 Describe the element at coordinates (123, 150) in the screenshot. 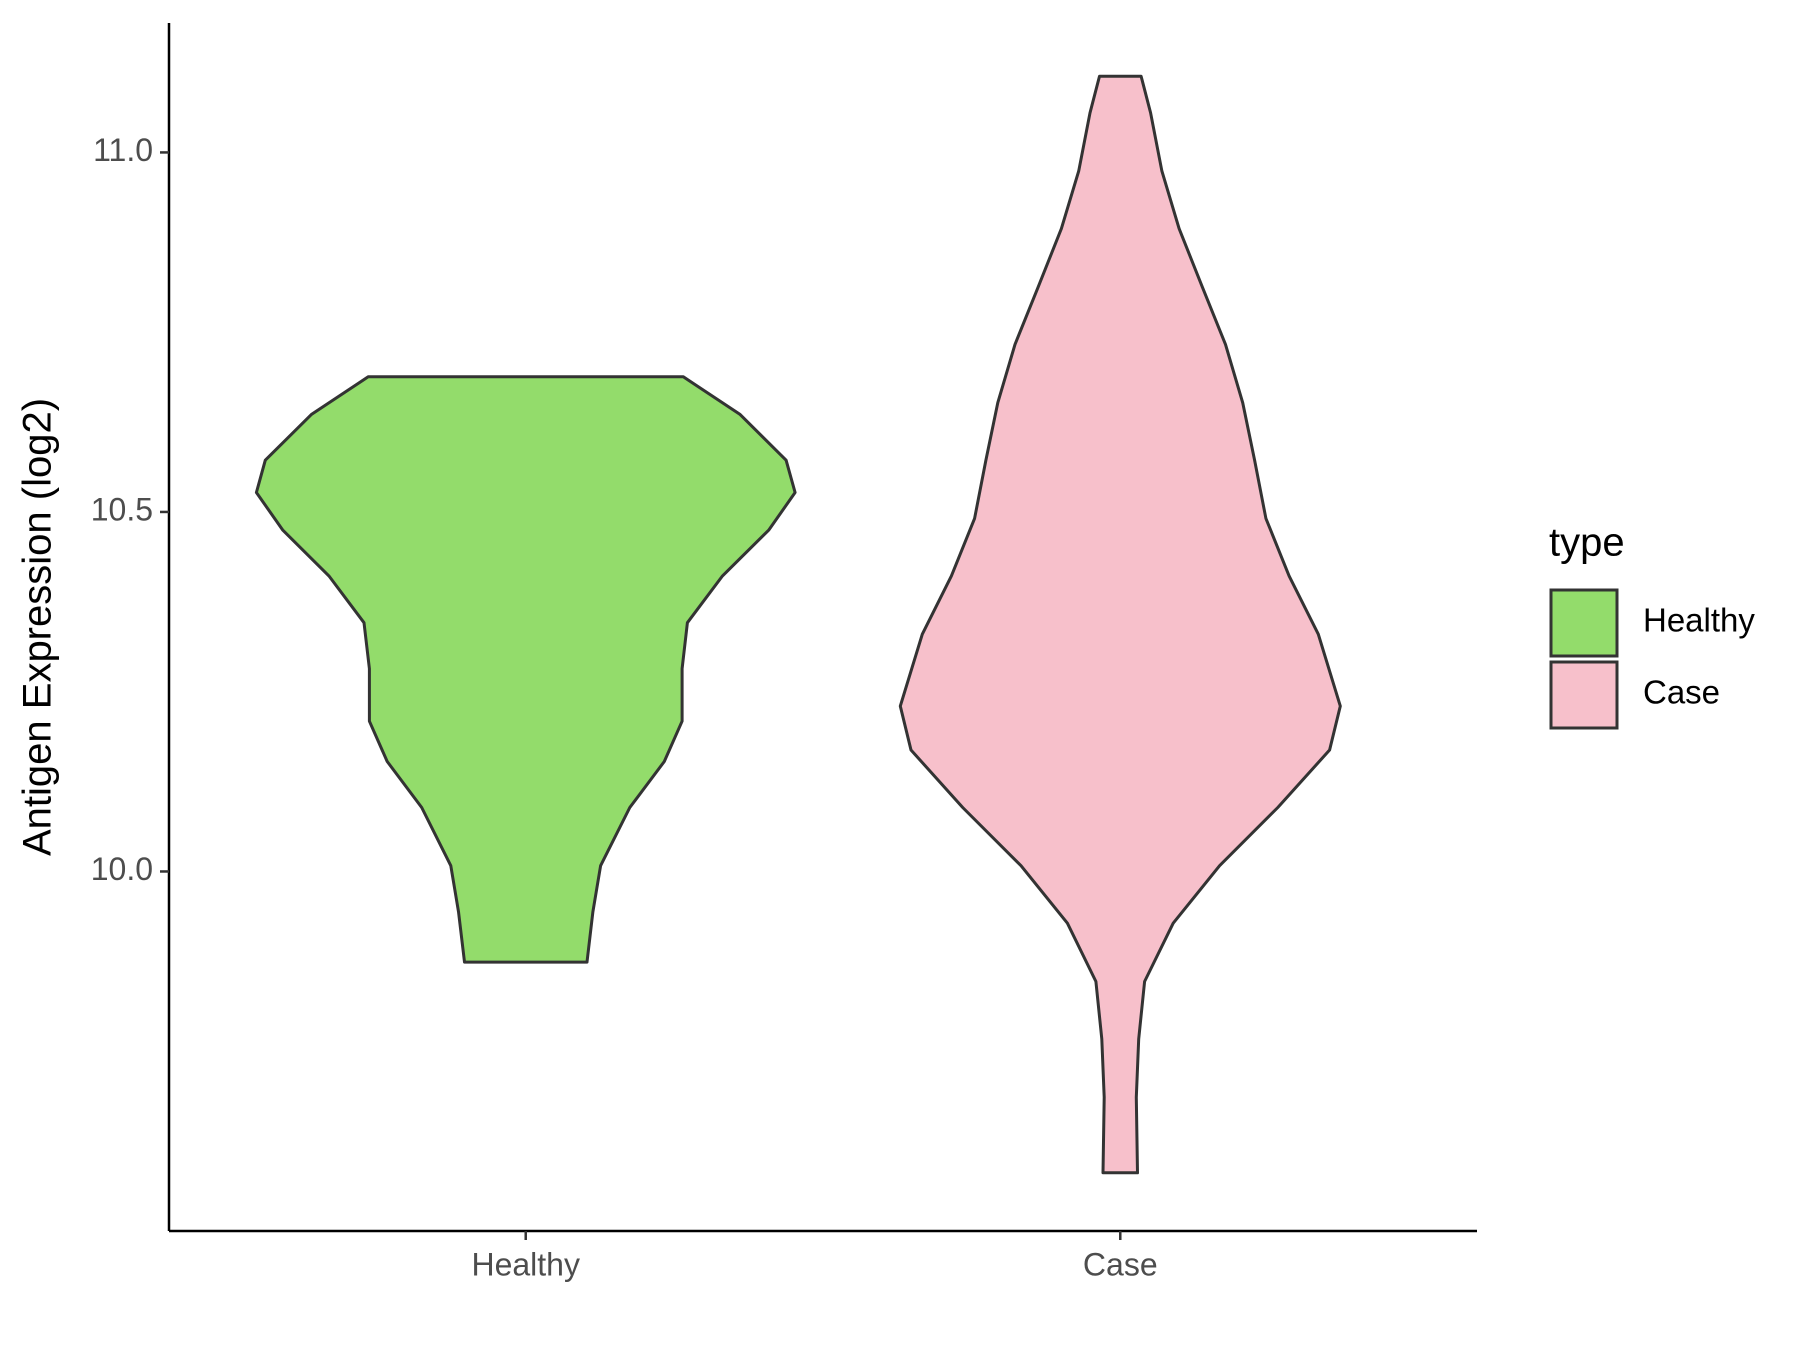

I see `y-tick-label: 11.0` at that location.